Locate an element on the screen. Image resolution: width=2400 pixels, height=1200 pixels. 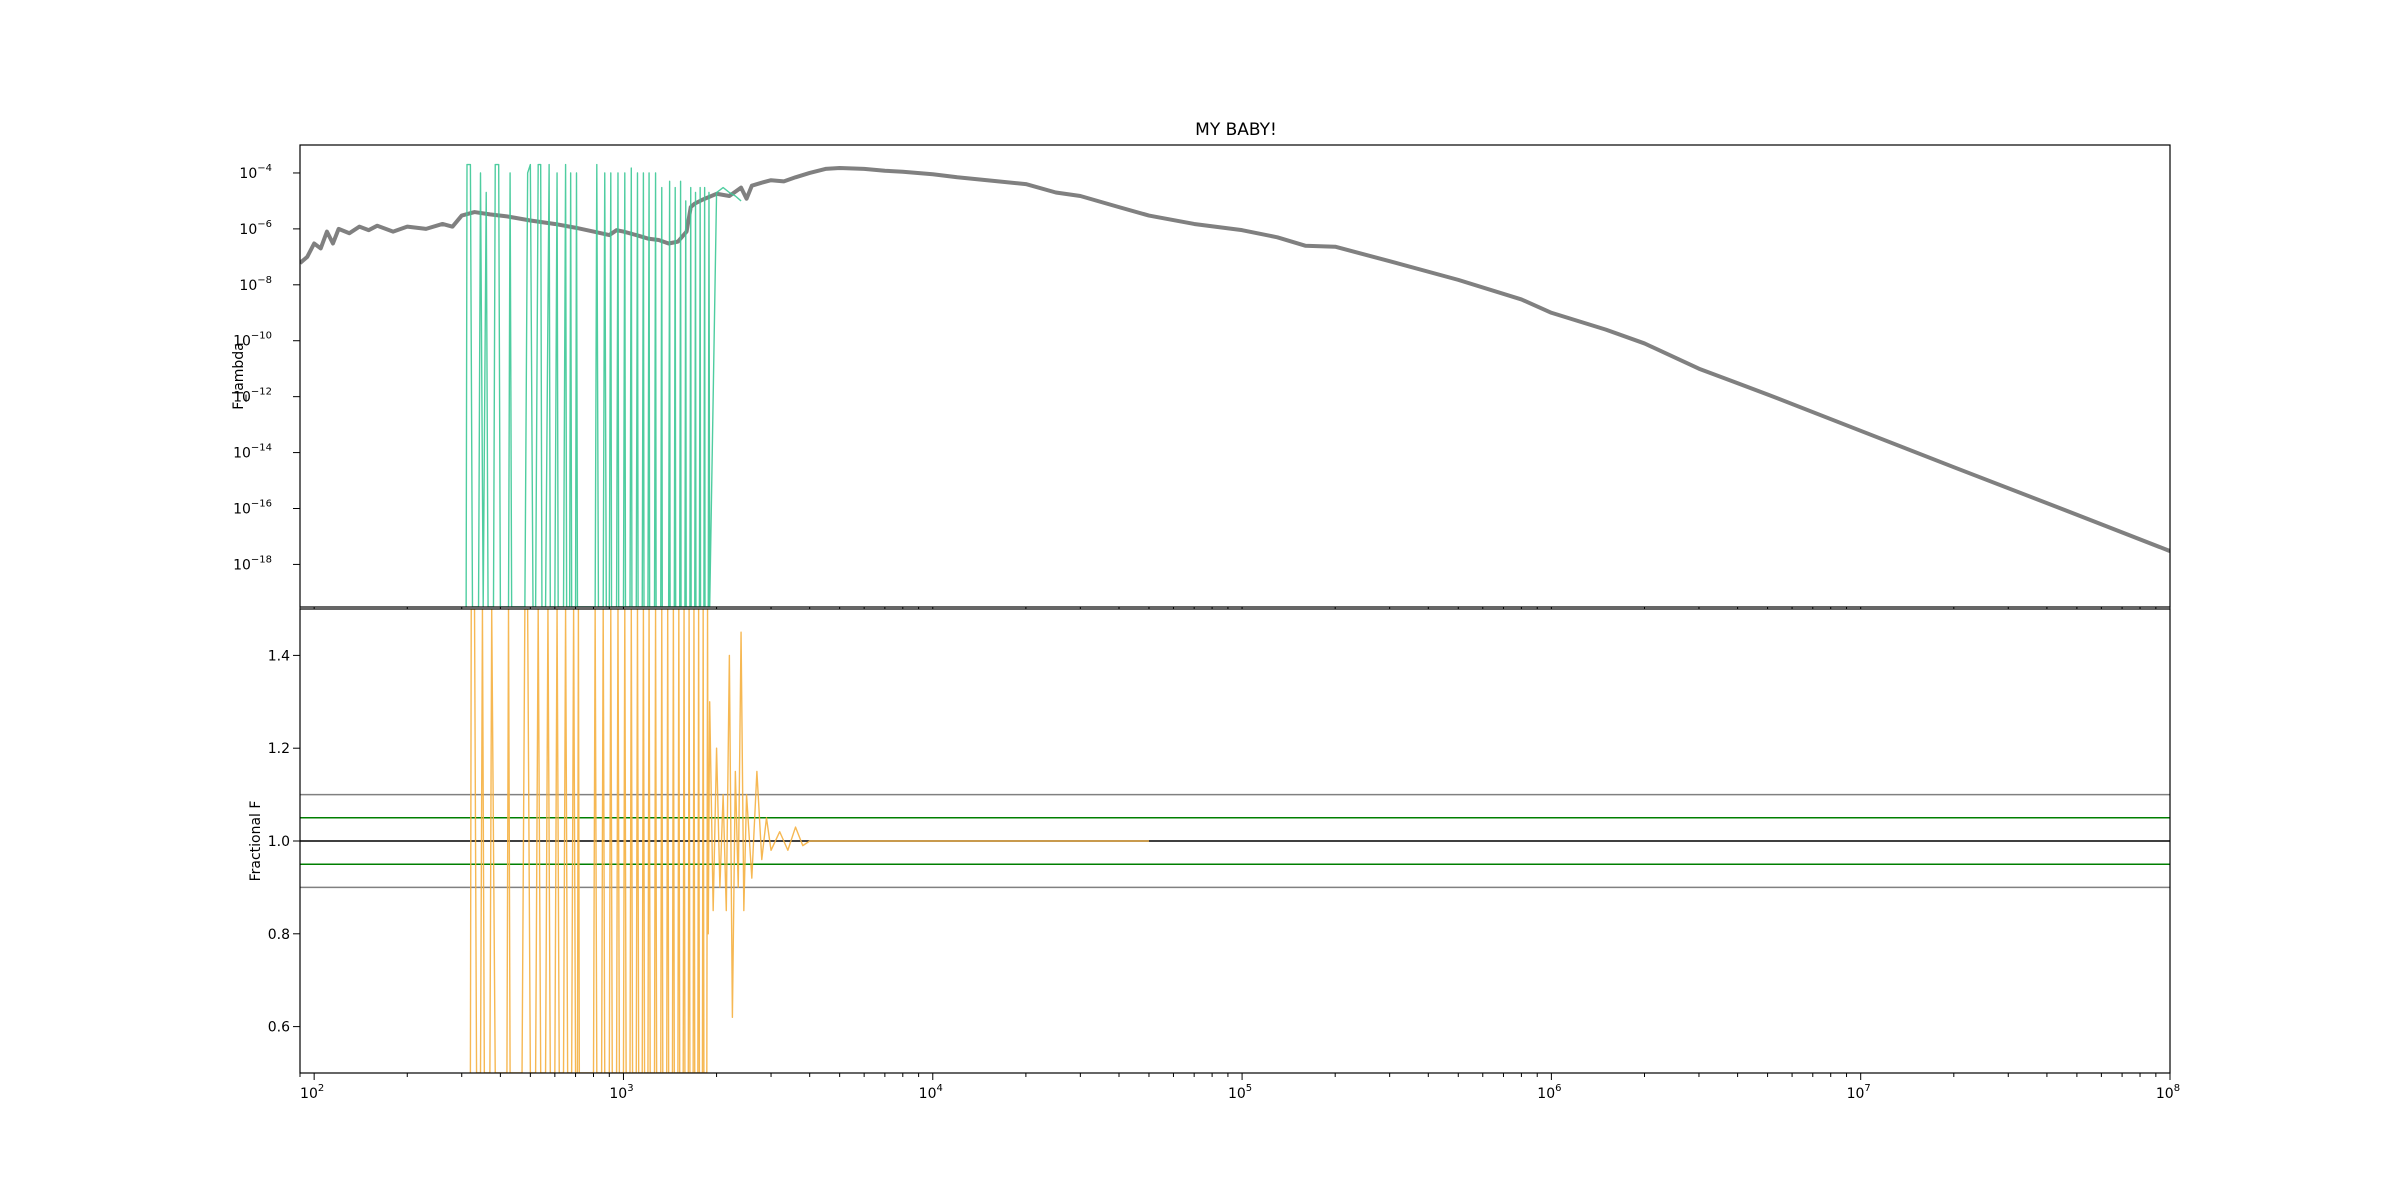
top-y-tick-label: 10⁻⁴ is located at coordinates (255, 172).